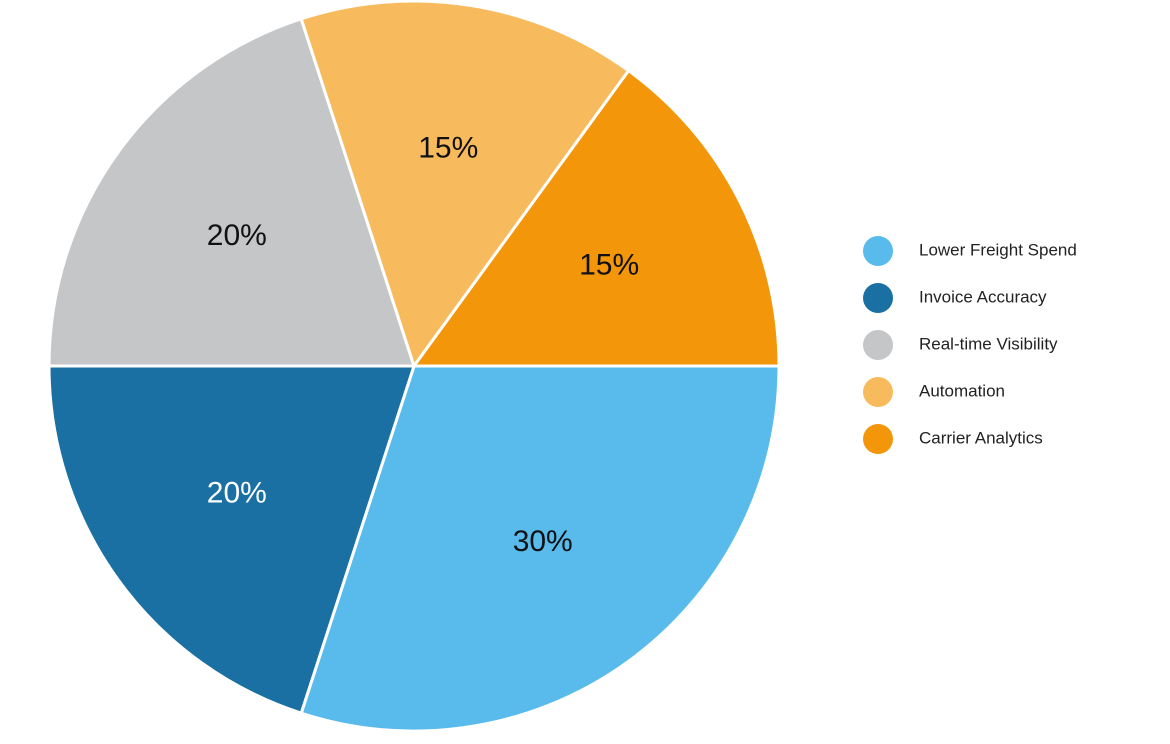 This screenshot has height=744, width=1170. What do you see at coordinates (962, 390) in the screenshot?
I see `legend-label: Automation` at bounding box center [962, 390].